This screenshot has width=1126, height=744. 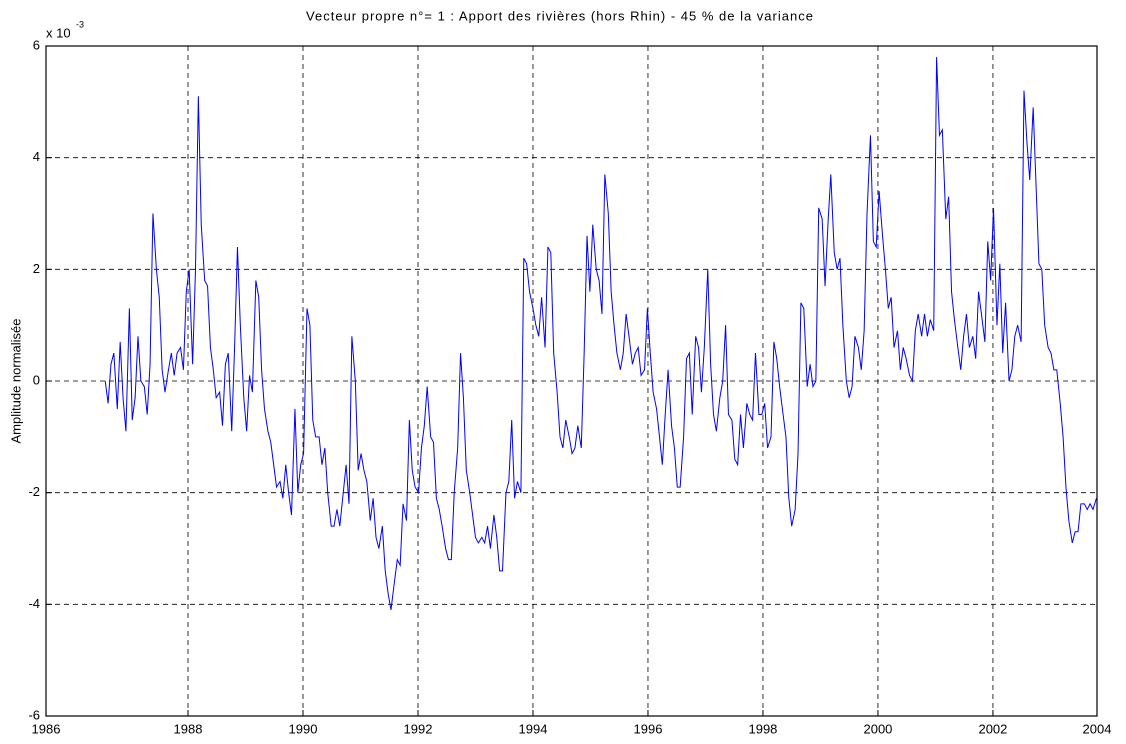 What do you see at coordinates (36, 268) in the screenshot?
I see `y-tick-label: 2` at bounding box center [36, 268].